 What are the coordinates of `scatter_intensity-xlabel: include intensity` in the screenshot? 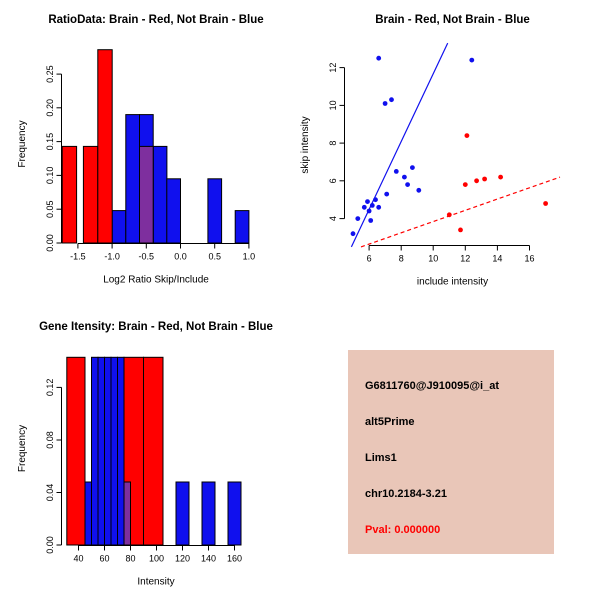 It's located at (452, 282).